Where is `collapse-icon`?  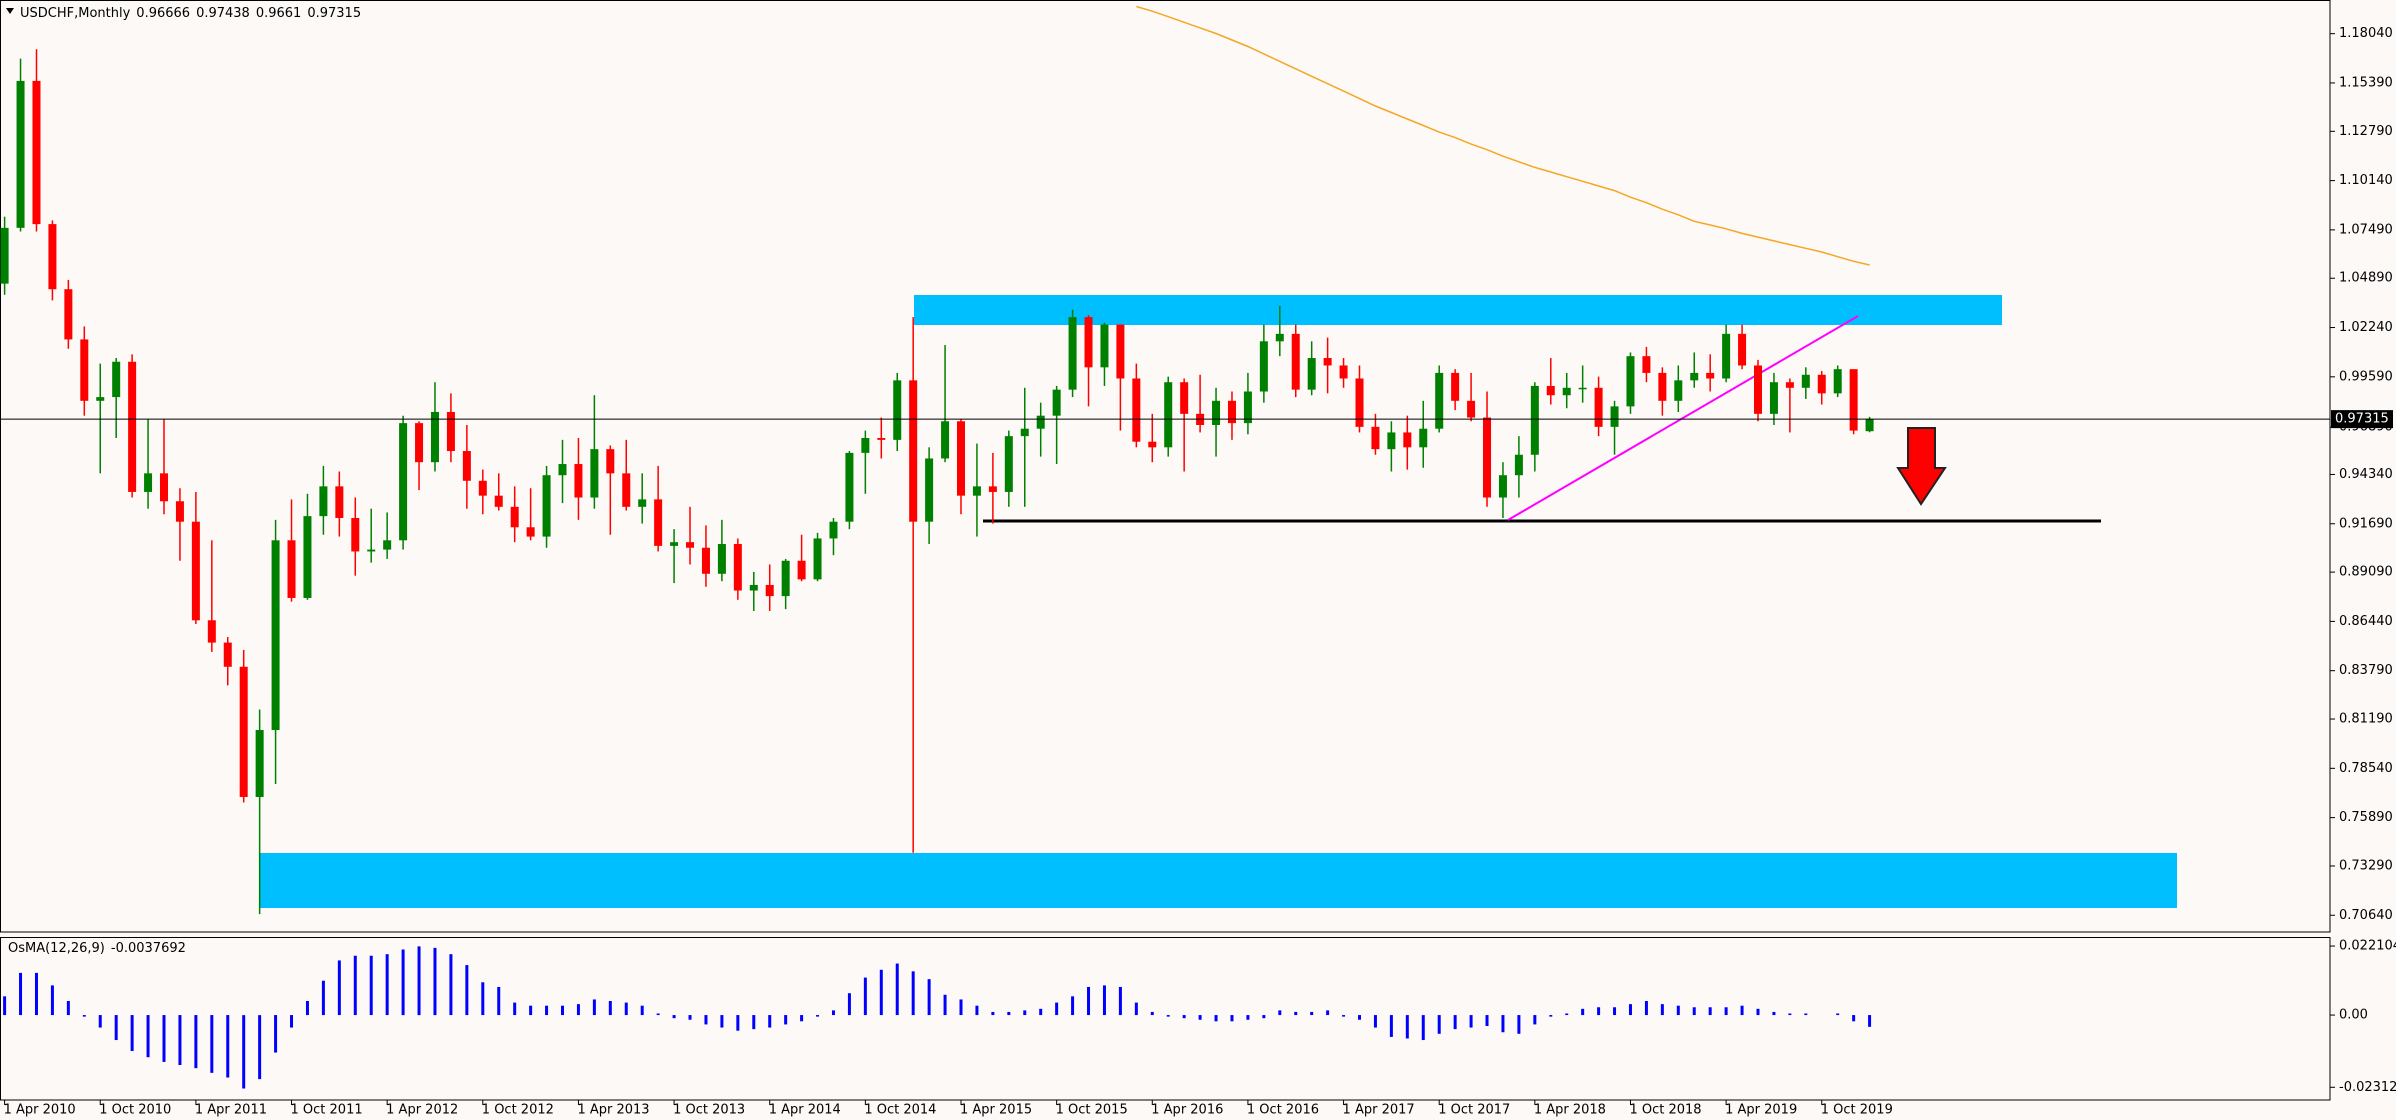
collapse-icon is located at coordinates (10, 11).